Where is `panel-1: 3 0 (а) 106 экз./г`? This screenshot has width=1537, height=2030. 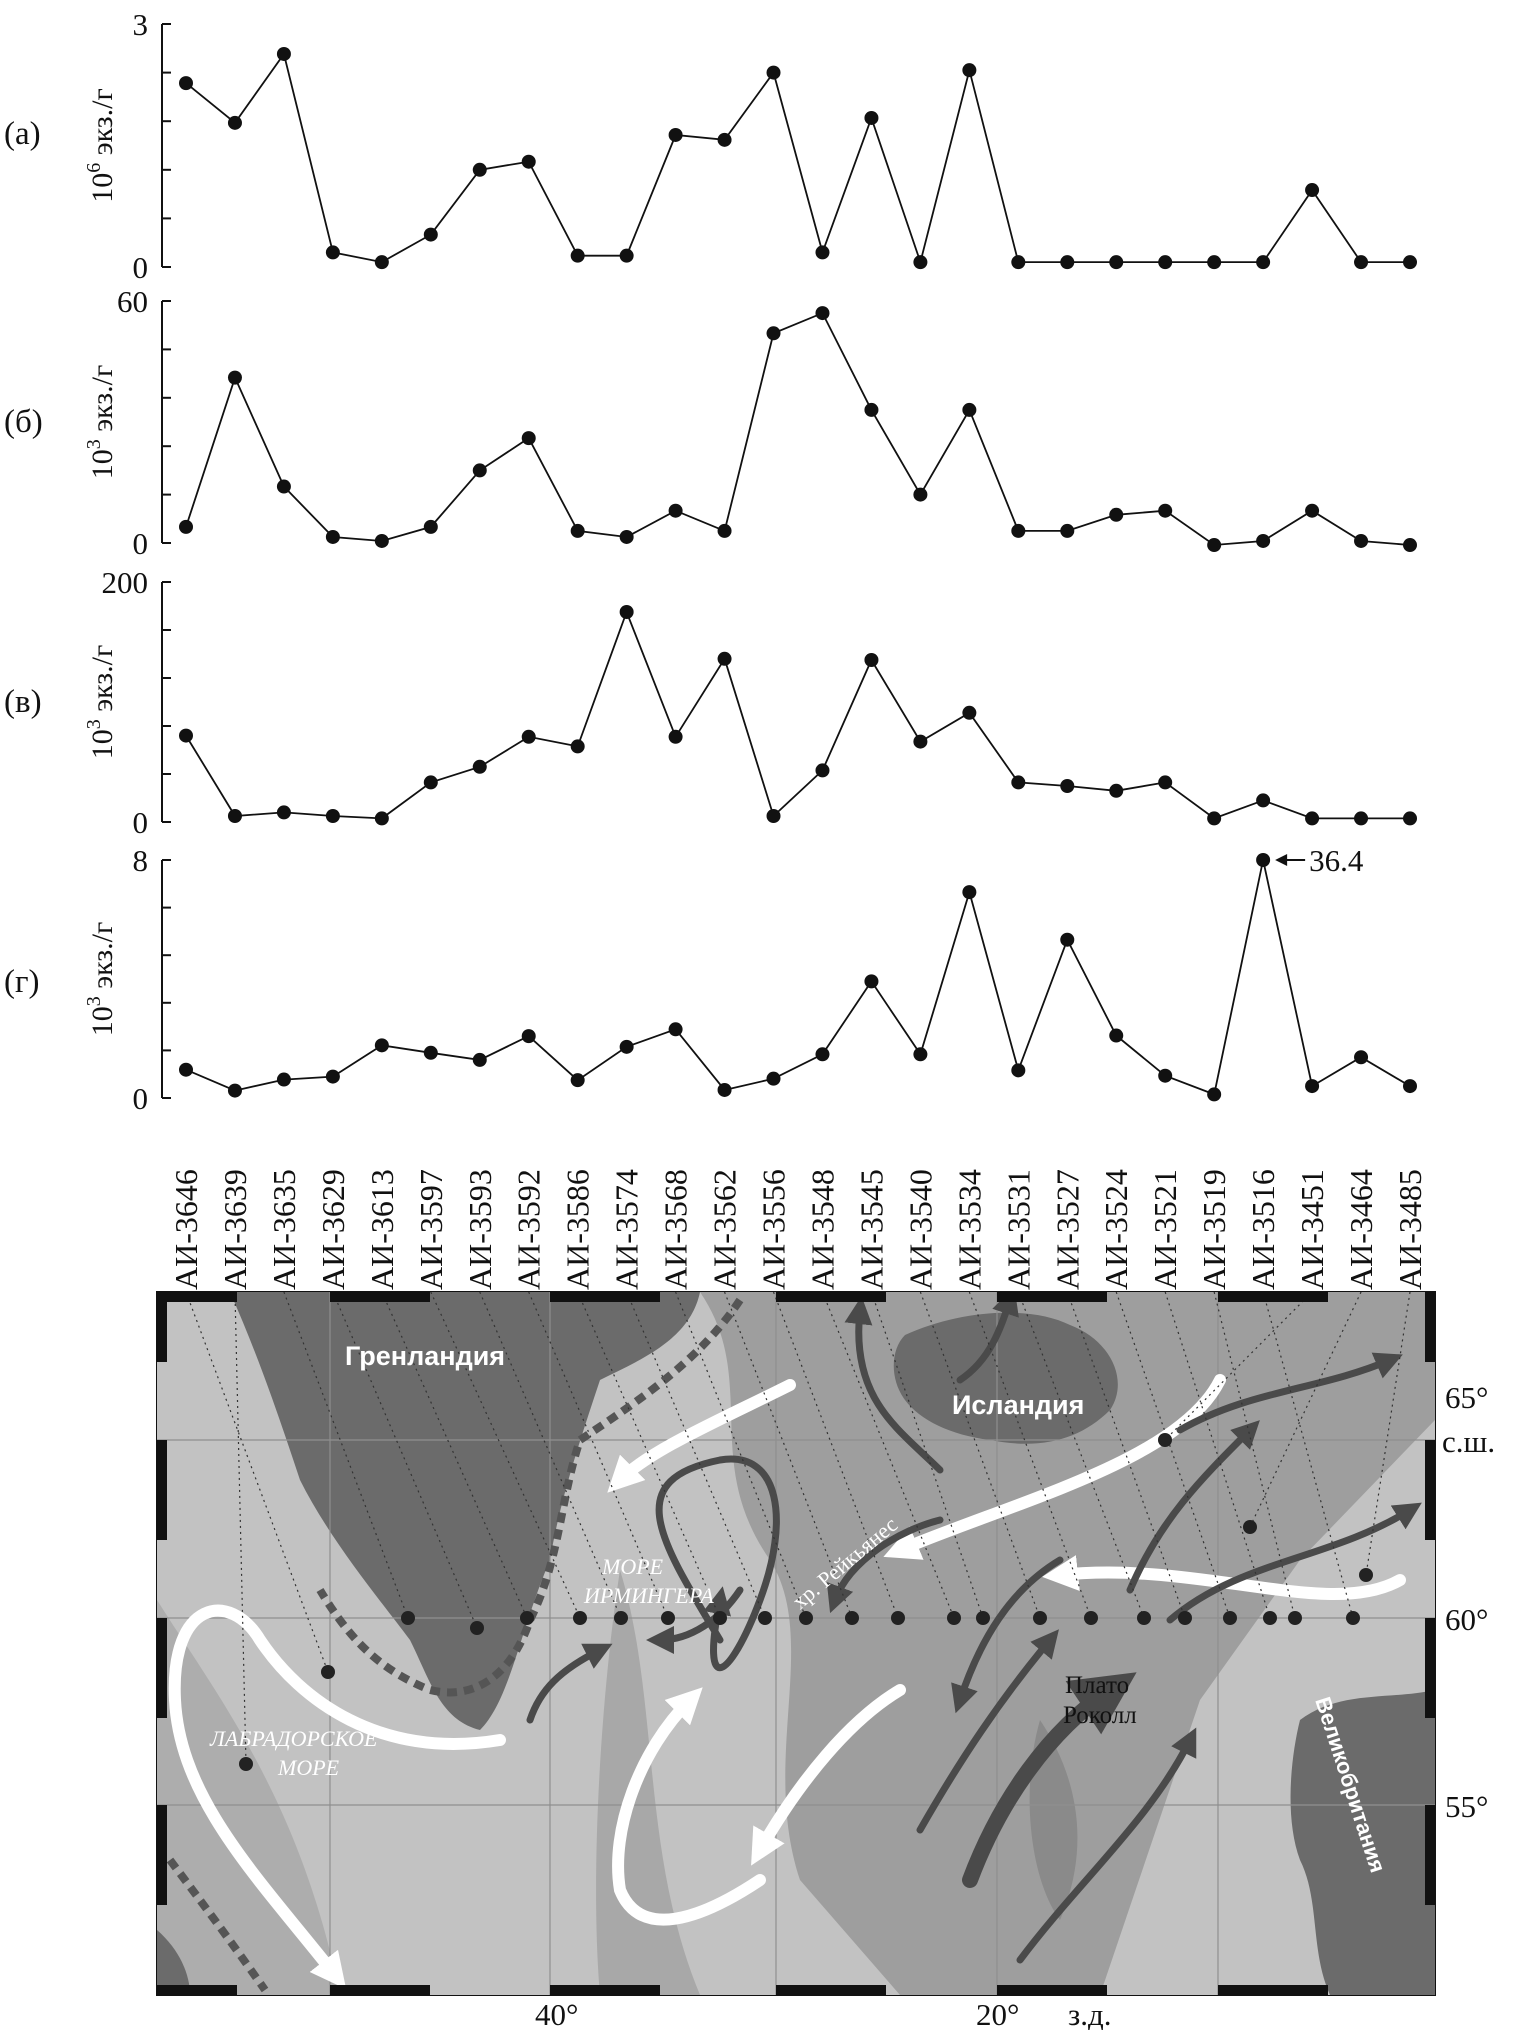 panel-1: 3 0 (а) 106 экз./г is located at coordinates (710, 146).